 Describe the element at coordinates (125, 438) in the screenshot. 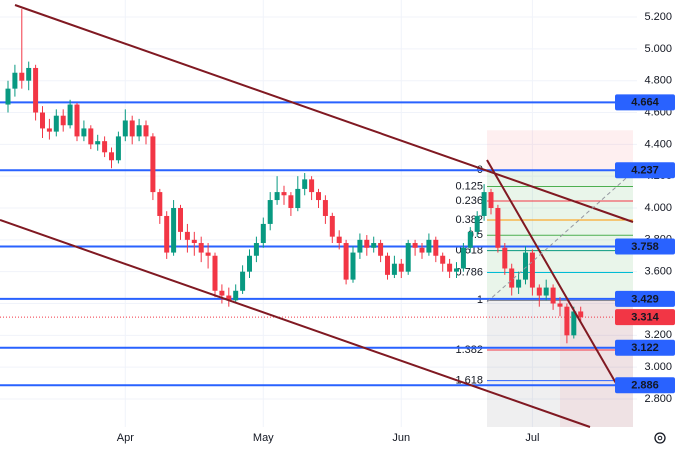

I see `x-tick-label: Apr` at that location.